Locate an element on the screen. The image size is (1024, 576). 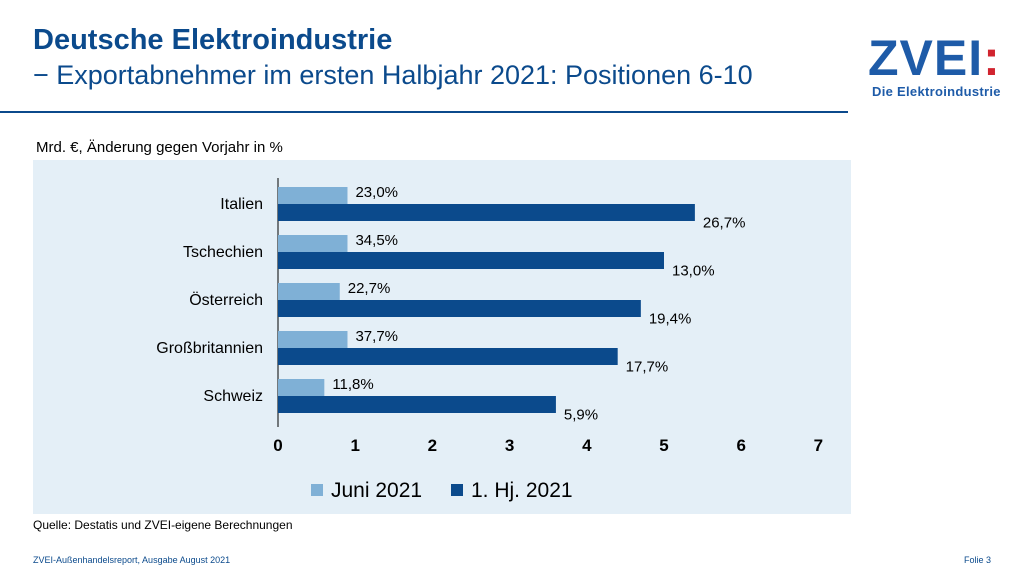
data-label: 37,7% is located at coordinates (376, 336).